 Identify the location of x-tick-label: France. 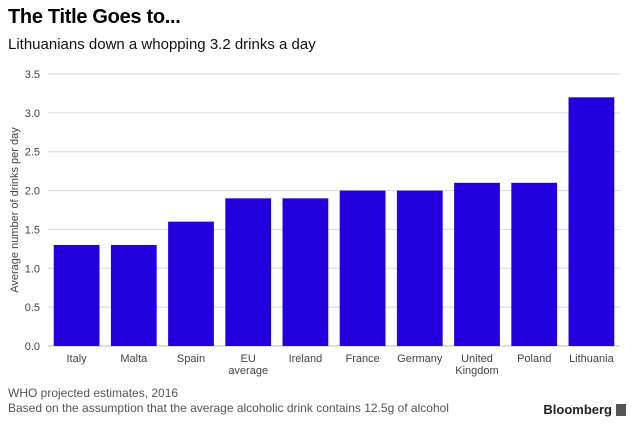
(362, 359).